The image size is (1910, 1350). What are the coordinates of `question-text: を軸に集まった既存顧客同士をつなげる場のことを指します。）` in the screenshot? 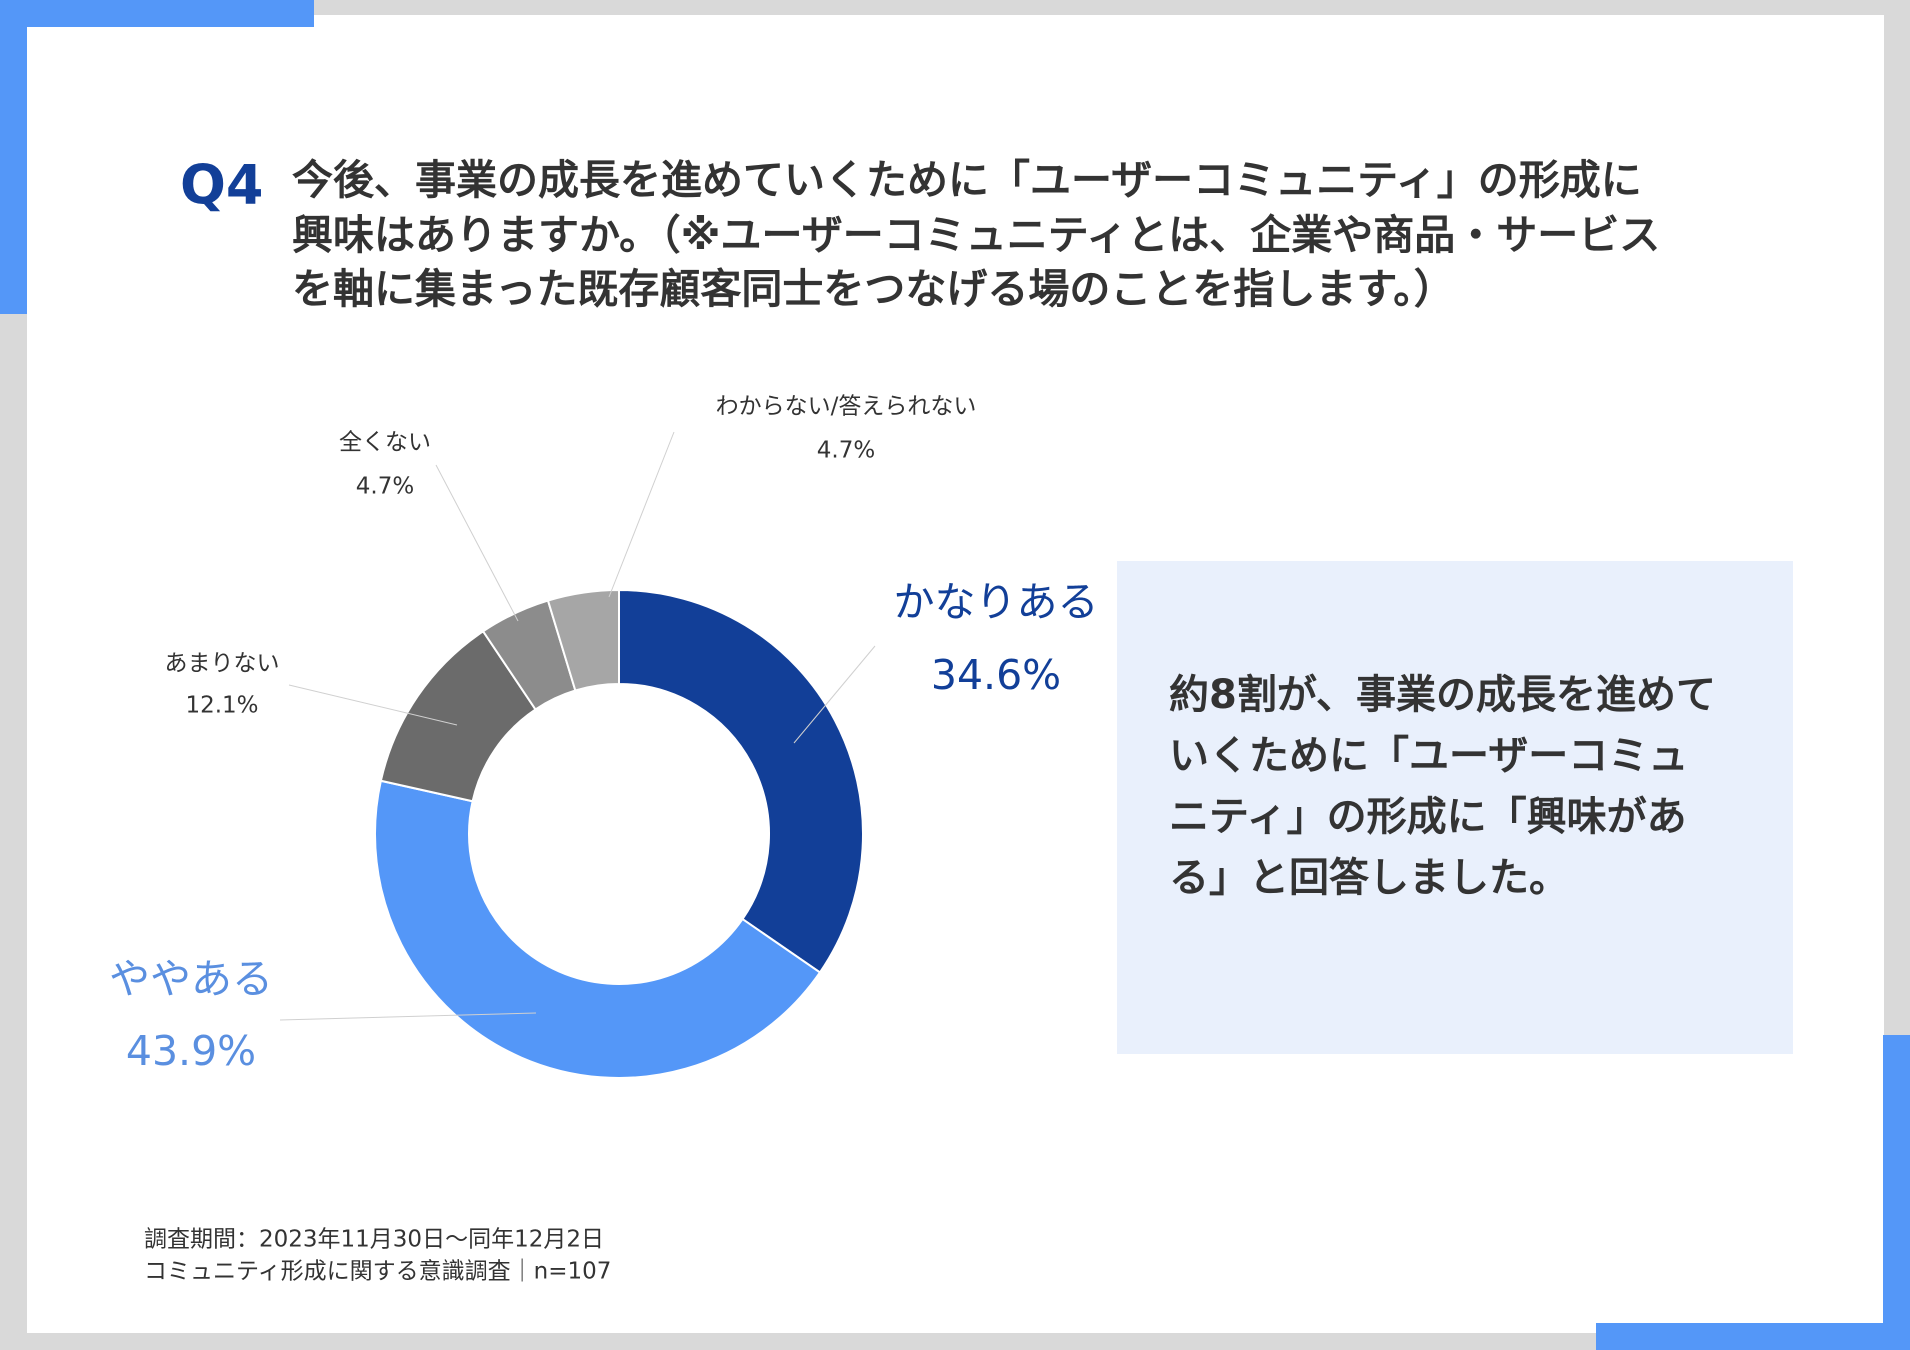 It's located at (873, 289).